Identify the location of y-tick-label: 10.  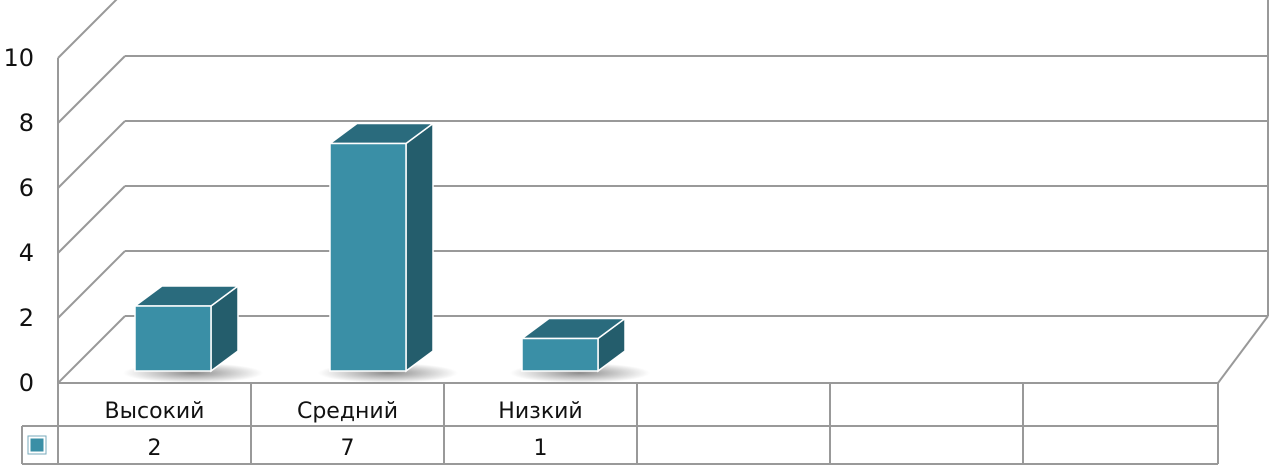
(18, 58).